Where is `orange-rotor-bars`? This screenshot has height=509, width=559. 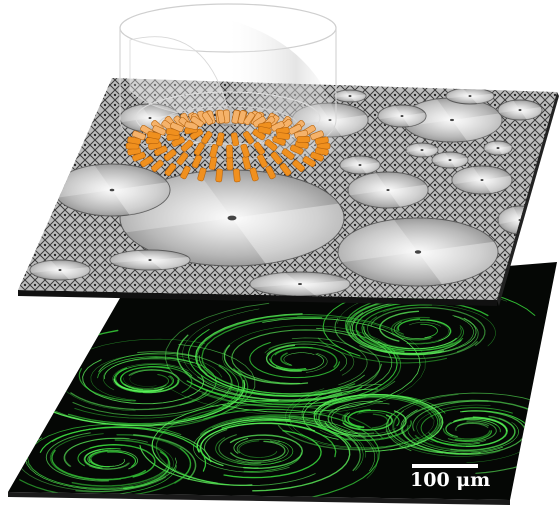 orange-rotor-bars is located at coordinates (228, 146).